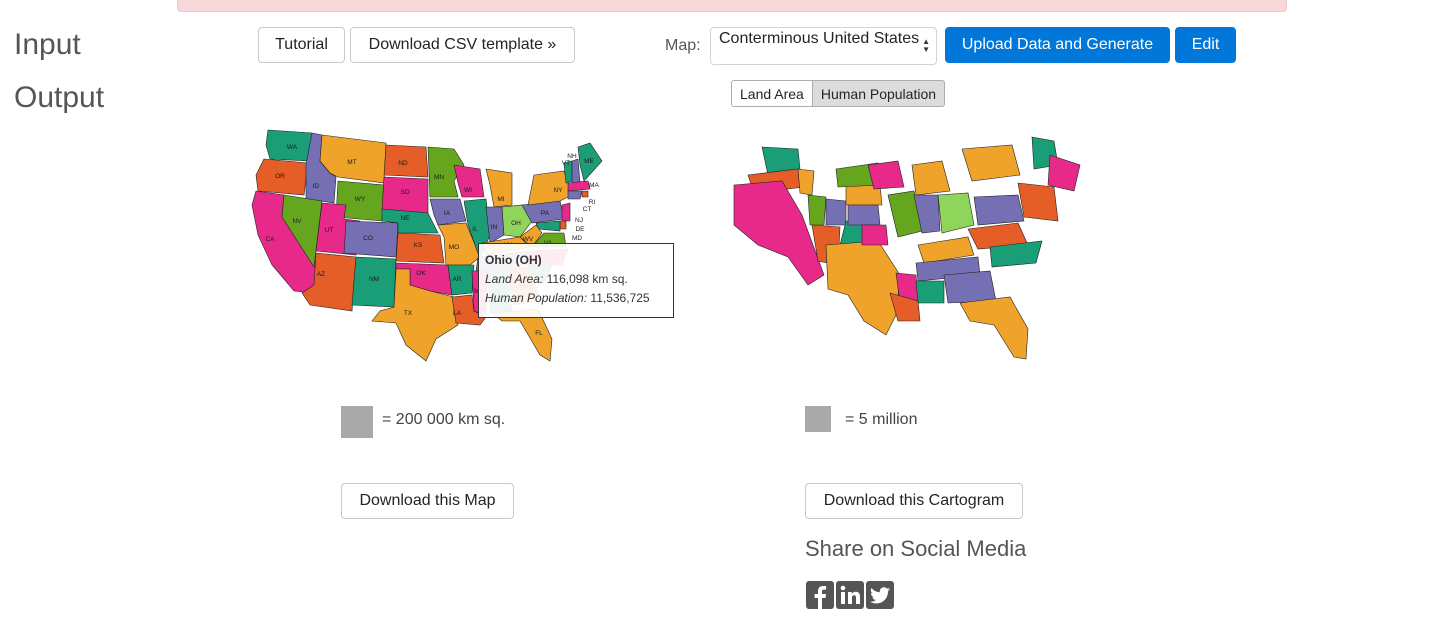  What do you see at coordinates (499, 188) in the screenshot?
I see `state-mi` at bounding box center [499, 188].